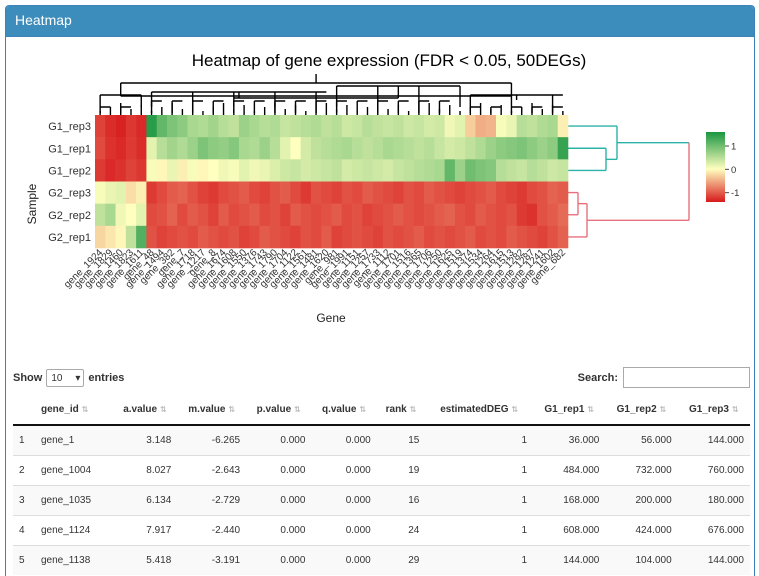 This screenshot has height=576, width=759. What do you see at coordinates (279, 410) in the screenshot?
I see `column-header-p-value: p.value ⇅` at bounding box center [279, 410].